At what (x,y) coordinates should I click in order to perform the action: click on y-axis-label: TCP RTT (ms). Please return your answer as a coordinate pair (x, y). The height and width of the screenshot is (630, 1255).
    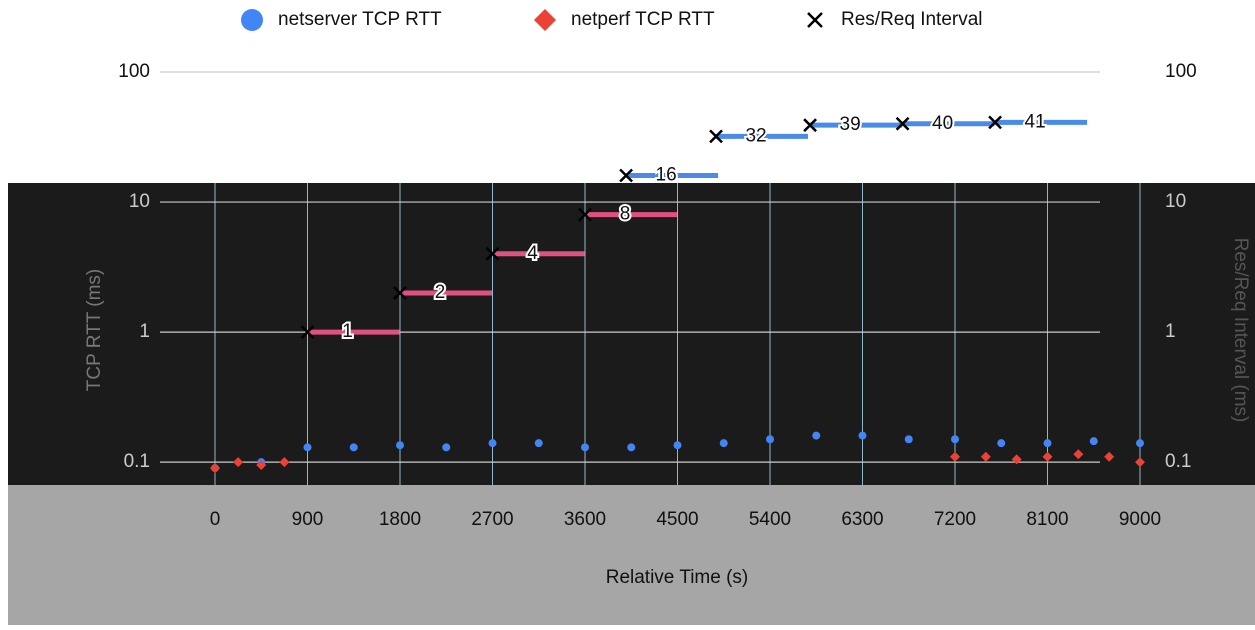
    Looking at the image, I should click on (94, 330).